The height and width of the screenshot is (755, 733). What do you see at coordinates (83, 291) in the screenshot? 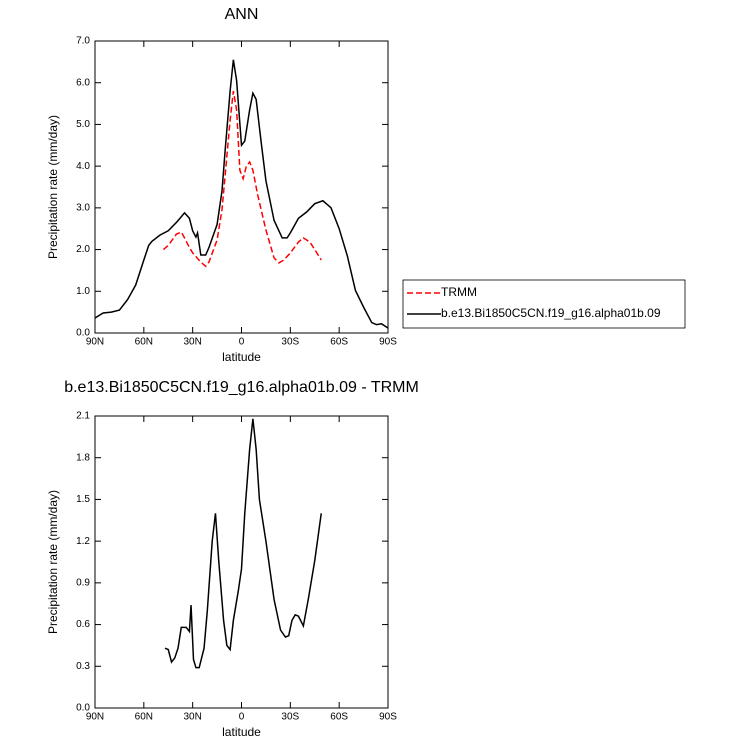
I see `y-tick-label: 1.0` at bounding box center [83, 291].